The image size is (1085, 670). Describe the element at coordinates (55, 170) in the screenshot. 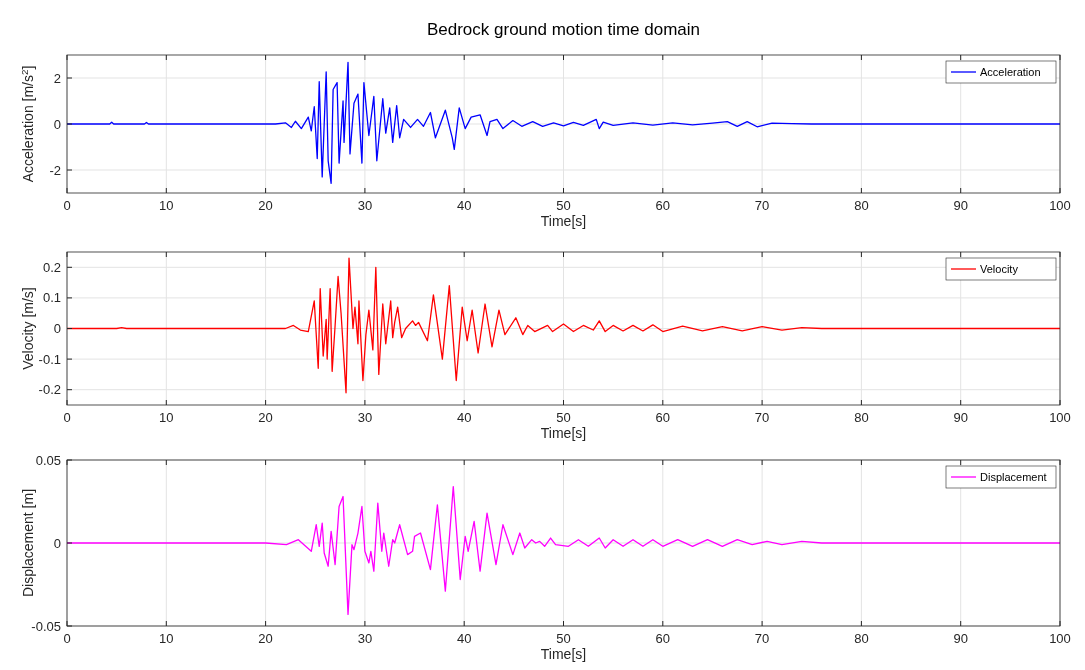

I see `y-tick-label: -2` at that location.